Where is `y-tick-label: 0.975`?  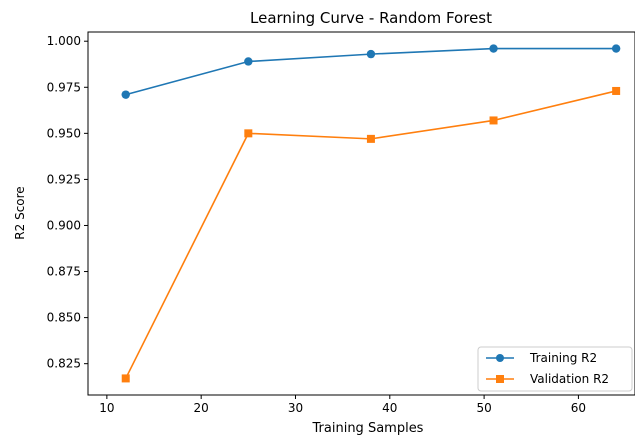 y-tick-label: 0.975 is located at coordinates (64, 87).